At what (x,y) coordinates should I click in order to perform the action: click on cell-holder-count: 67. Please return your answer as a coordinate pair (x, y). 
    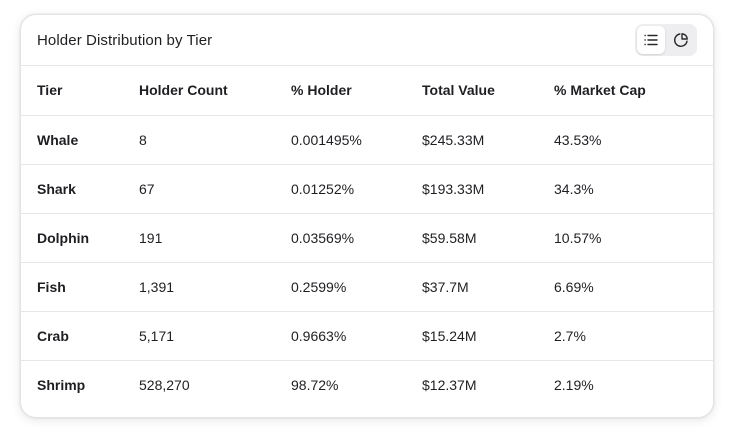
    Looking at the image, I should click on (215, 189).